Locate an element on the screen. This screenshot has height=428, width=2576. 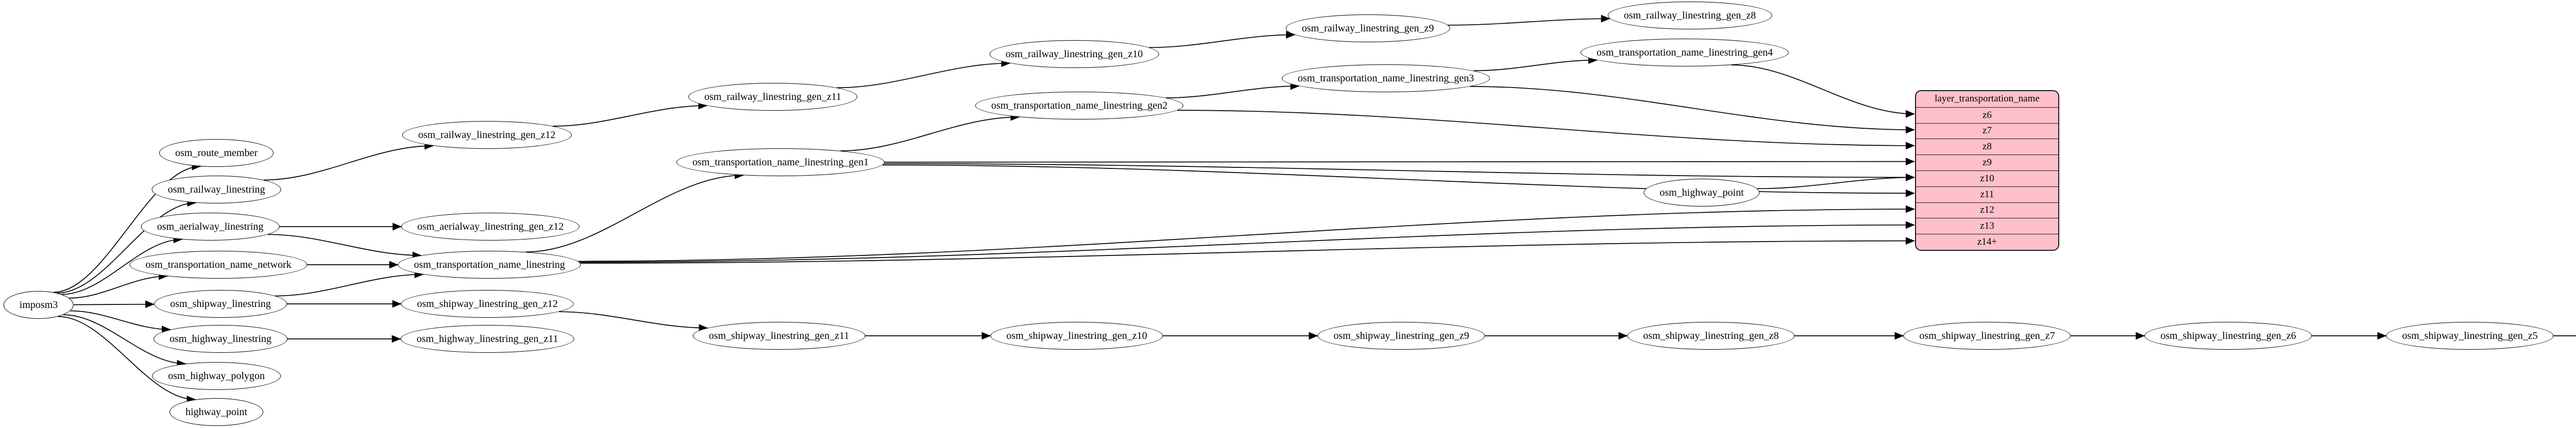
edge-imposm3-to-osm_aerialway_linestring is located at coordinates (122, 265).